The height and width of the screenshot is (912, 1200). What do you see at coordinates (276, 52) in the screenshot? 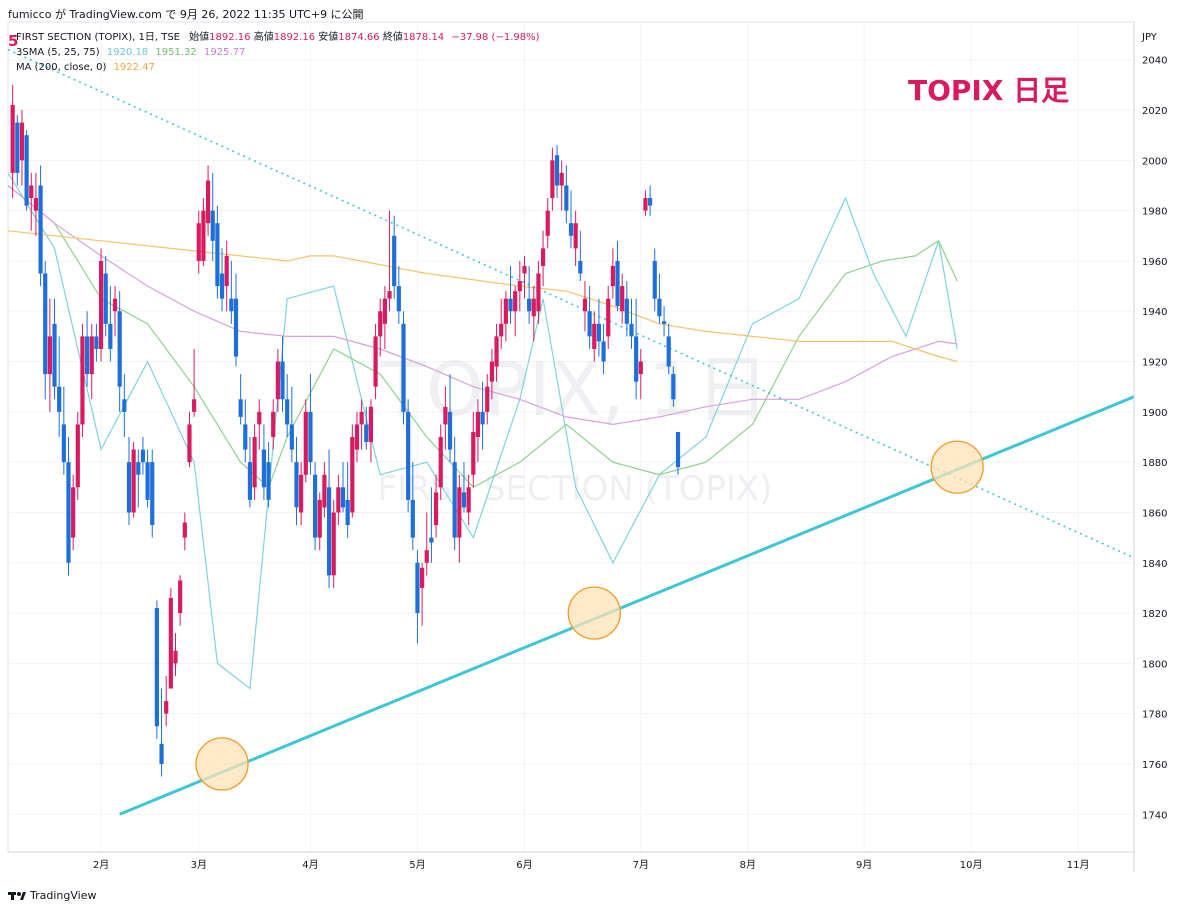
I see `legend-sma-row: 3SMA (5, 25, 75) 1920.18 1951.32 1925.77` at bounding box center [276, 52].